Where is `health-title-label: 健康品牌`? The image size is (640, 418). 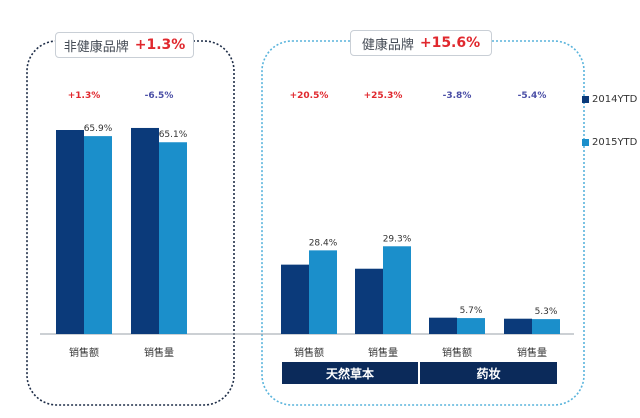 health-title-label: 健康品牌 is located at coordinates (387, 45).